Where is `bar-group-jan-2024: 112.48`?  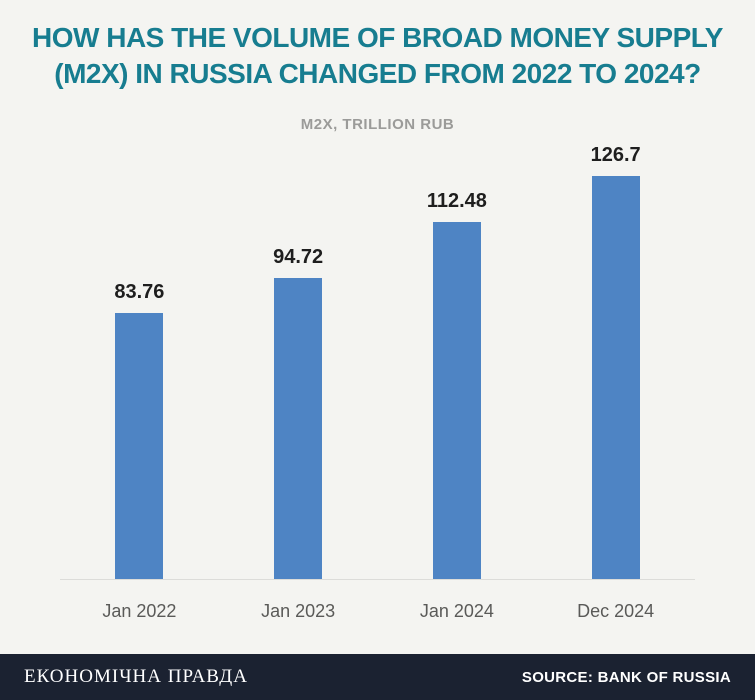
bar-group-jan-2024: 112.48 is located at coordinates (457, 350).